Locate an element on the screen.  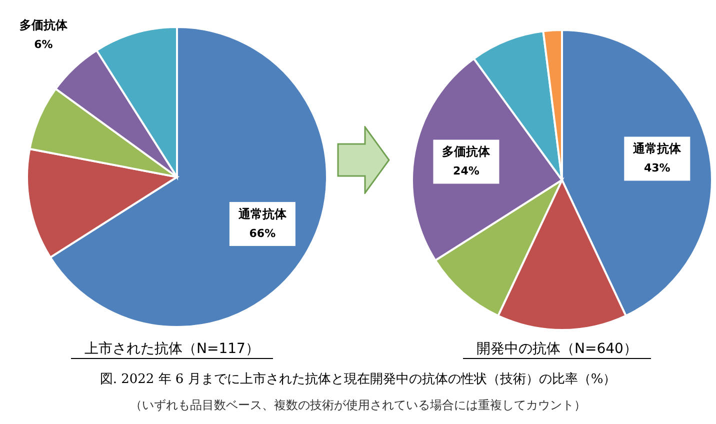
data-label: 66% is located at coordinates (262, 233).